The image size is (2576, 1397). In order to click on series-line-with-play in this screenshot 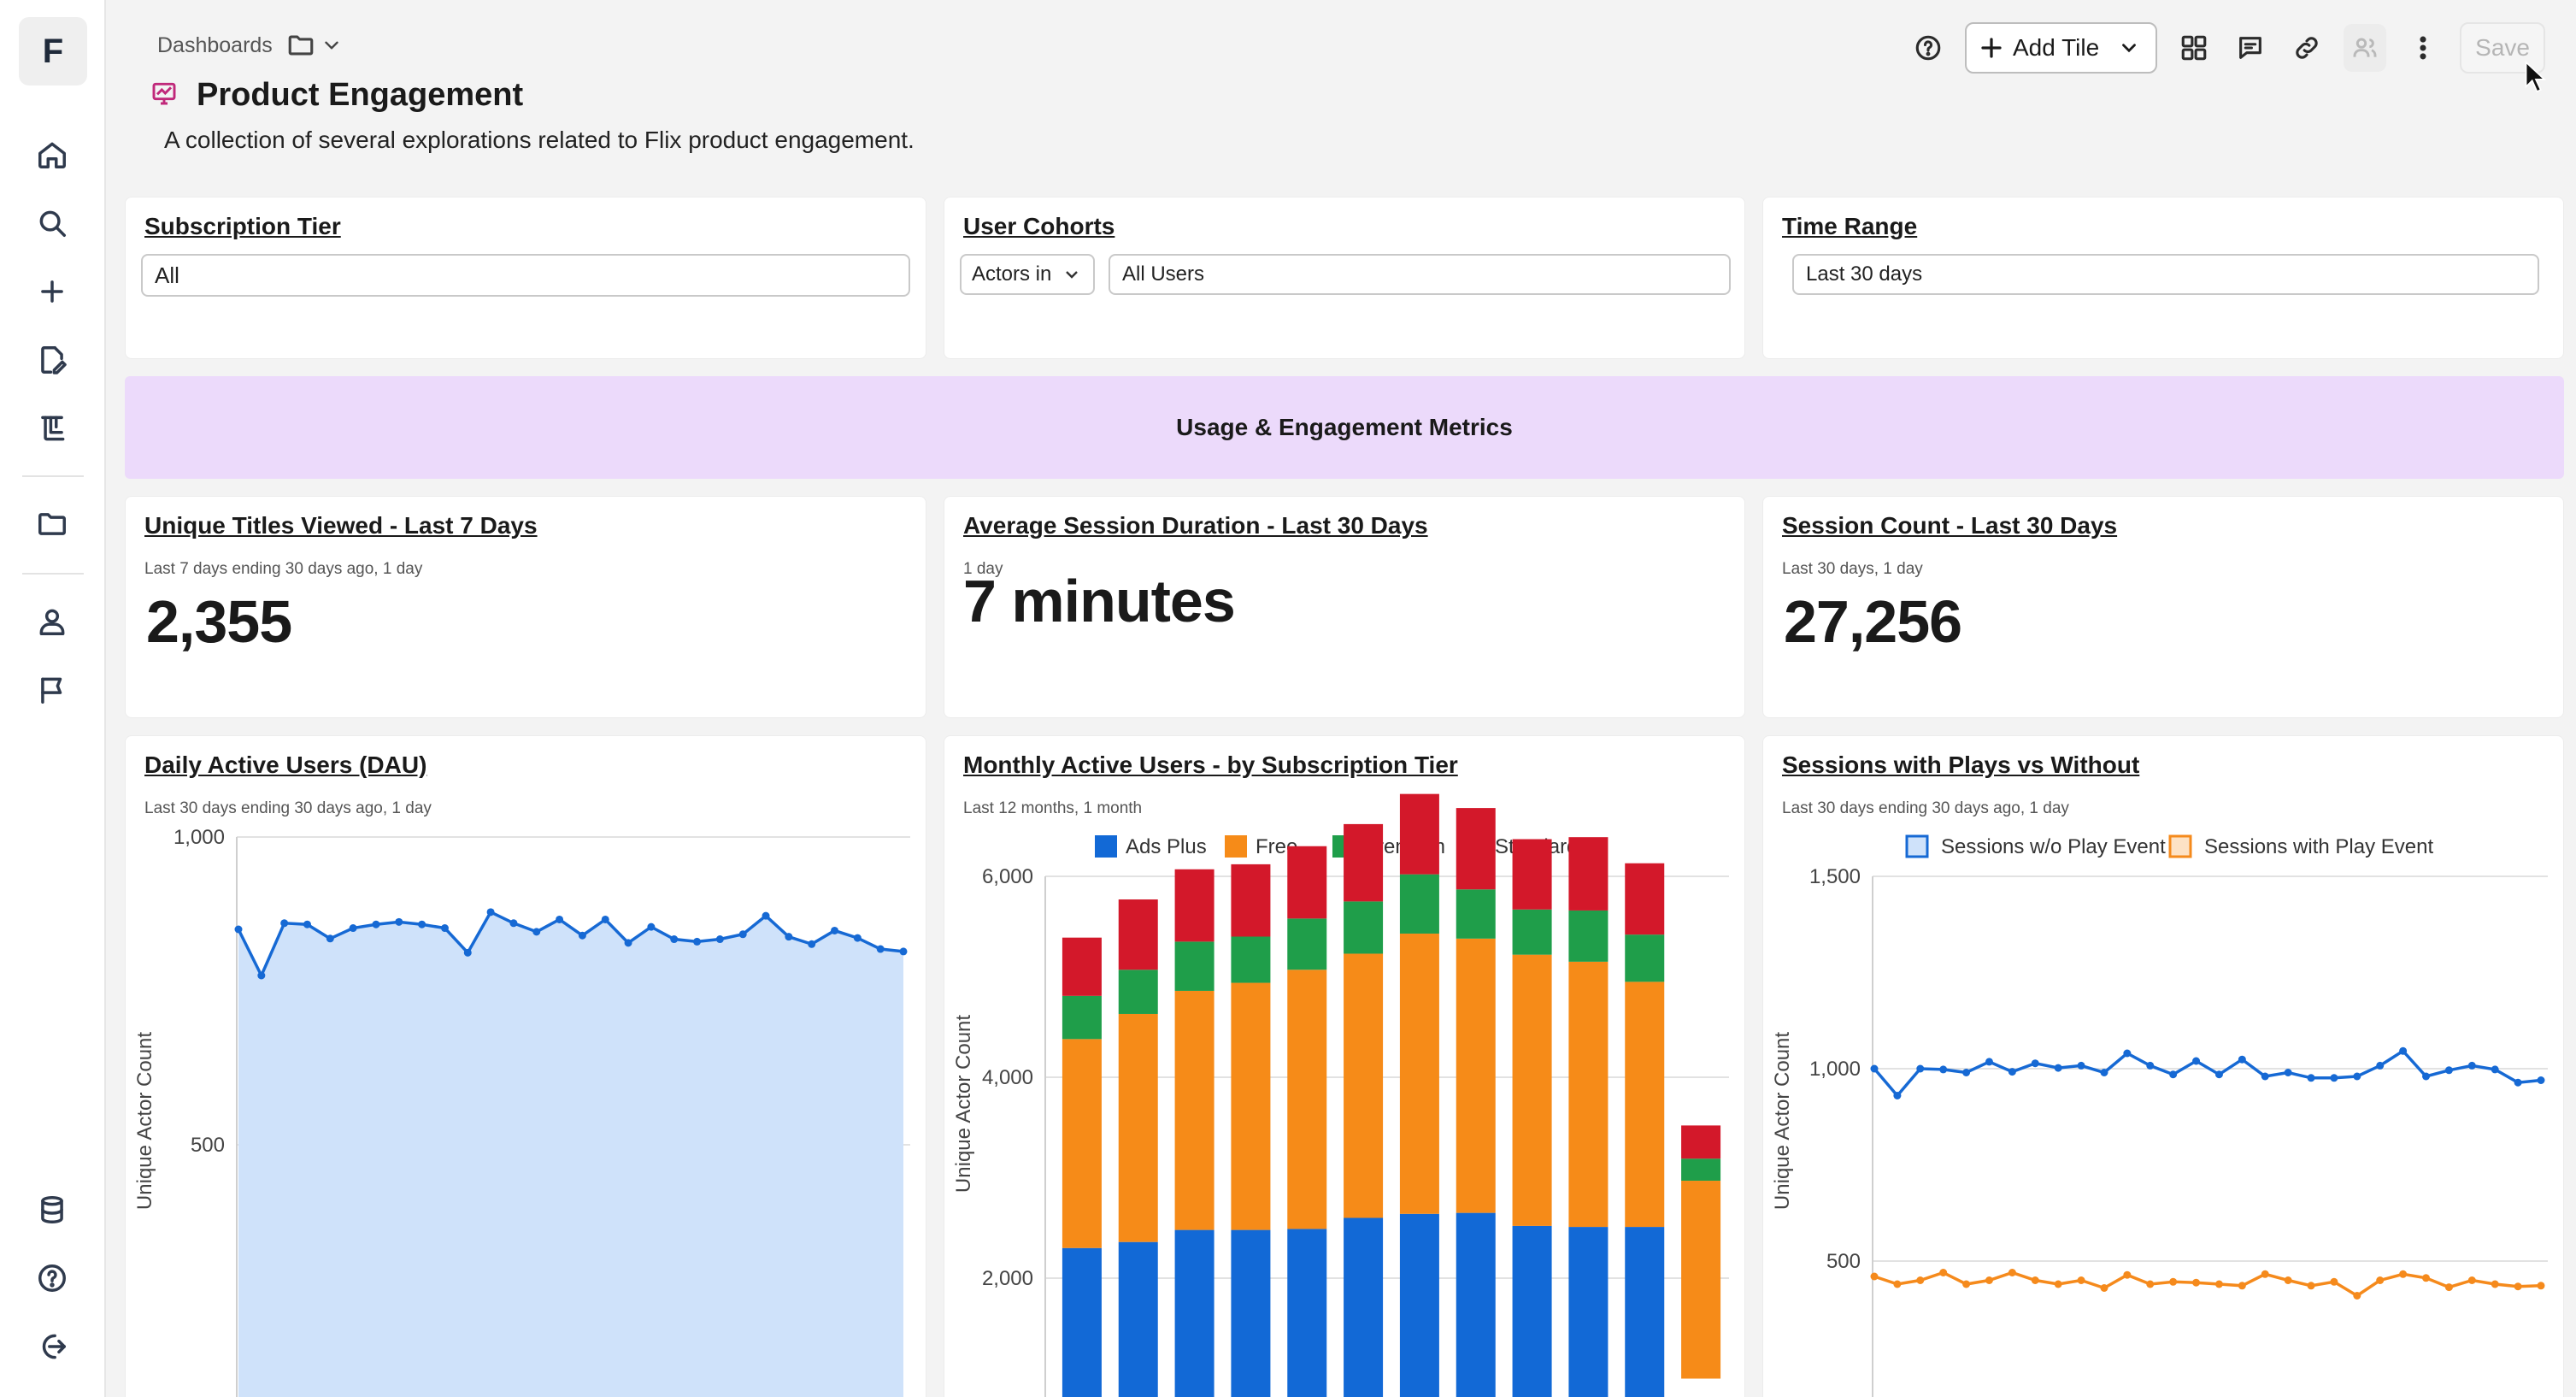, I will do `click(2207, 1284)`.